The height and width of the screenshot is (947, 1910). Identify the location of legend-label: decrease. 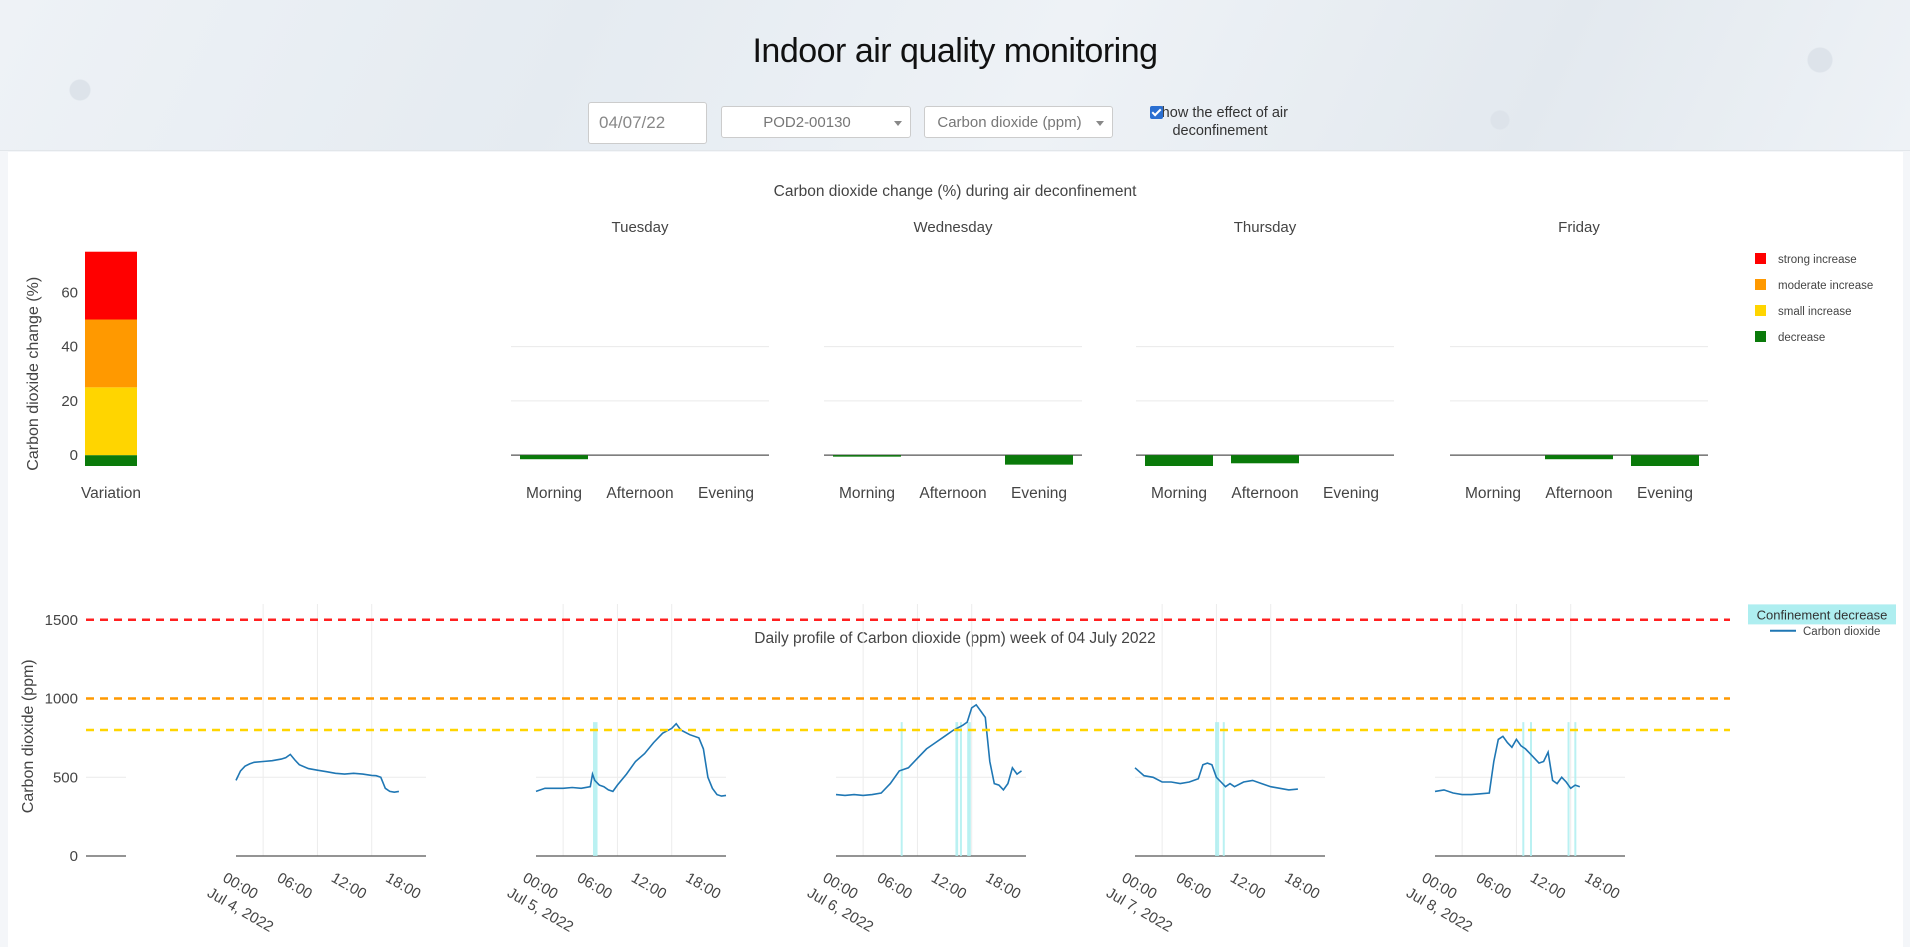
(1801, 338).